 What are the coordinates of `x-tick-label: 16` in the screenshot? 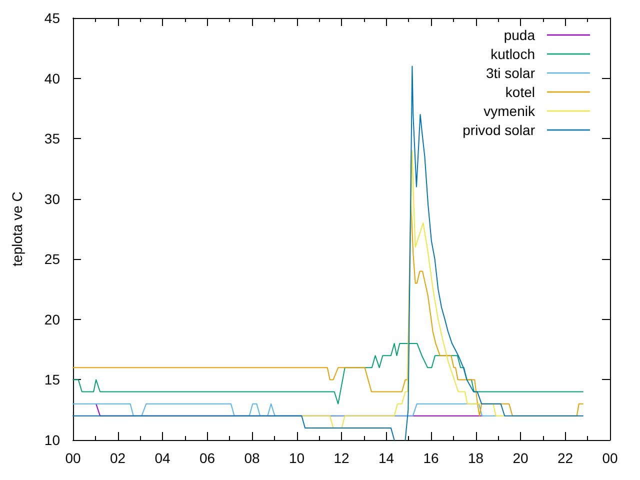 It's located at (431, 458).